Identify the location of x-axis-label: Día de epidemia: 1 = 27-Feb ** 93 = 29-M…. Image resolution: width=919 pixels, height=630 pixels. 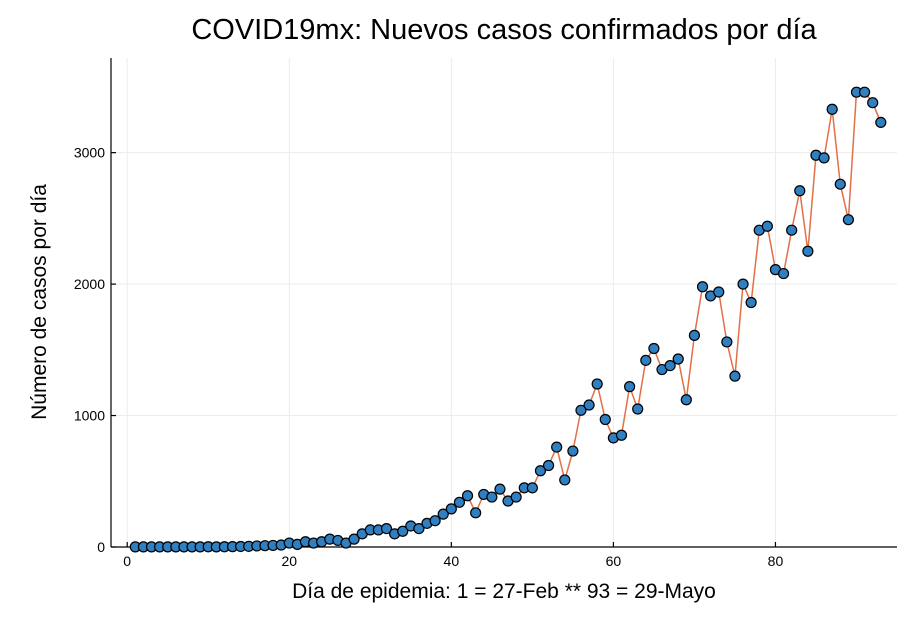
(504, 591).